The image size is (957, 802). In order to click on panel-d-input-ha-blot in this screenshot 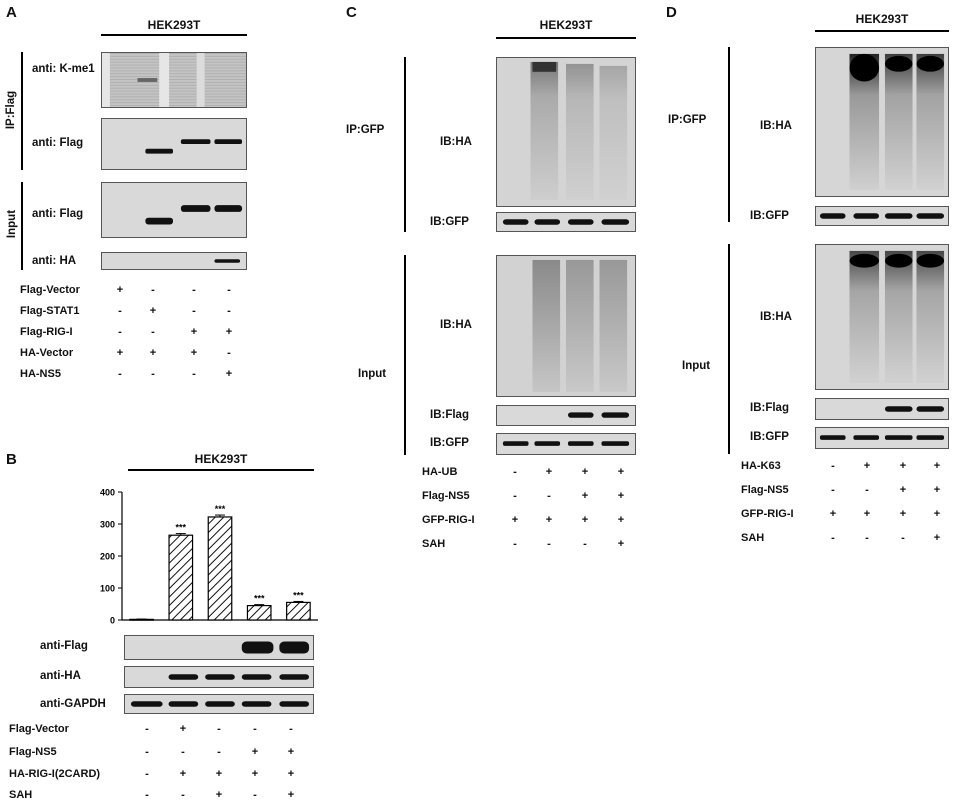, I will do `click(882, 317)`.